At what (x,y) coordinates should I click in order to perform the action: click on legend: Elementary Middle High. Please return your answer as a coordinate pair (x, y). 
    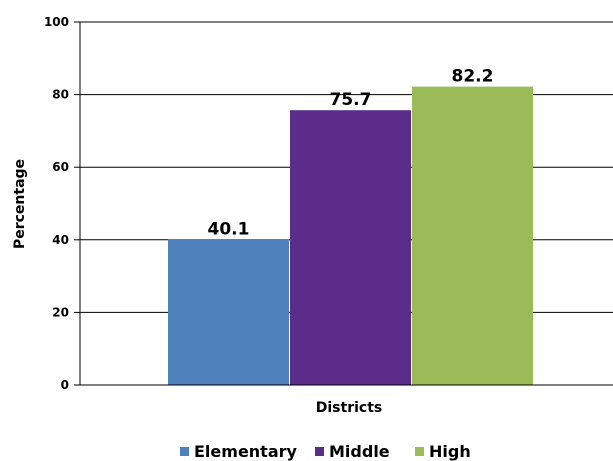
    Looking at the image, I should click on (325, 451).